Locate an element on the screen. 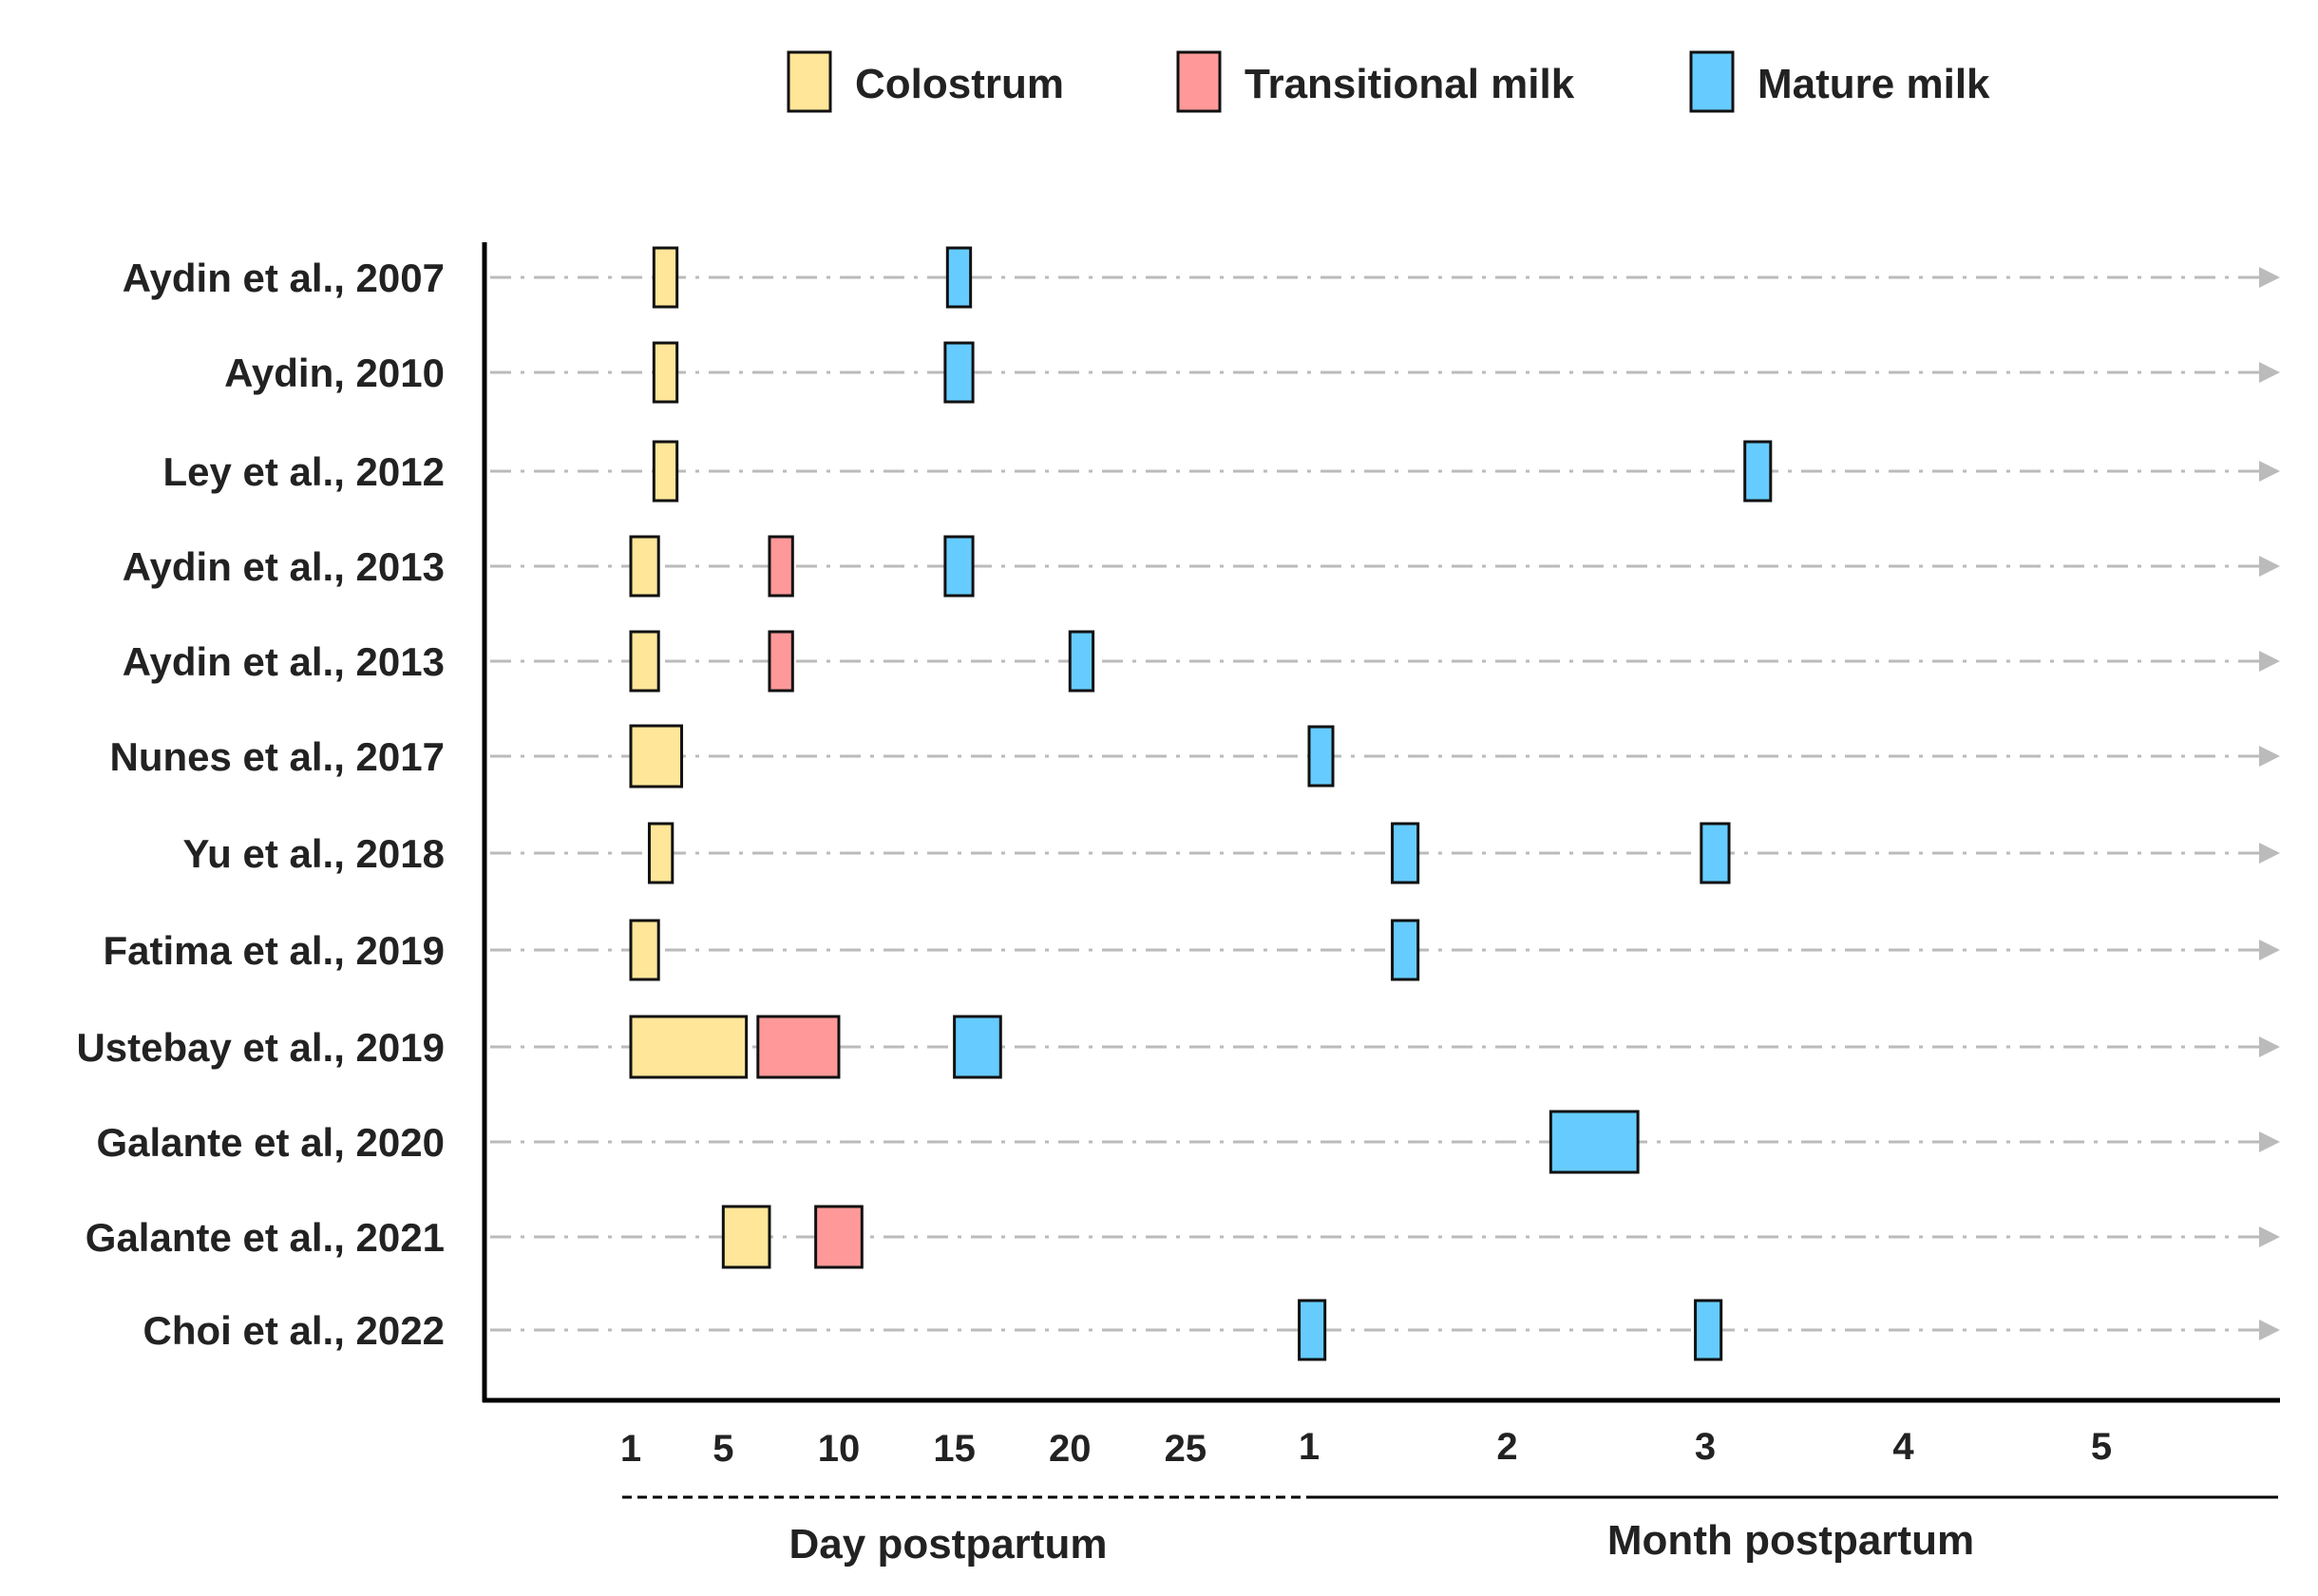 The height and width of the screenshot is (1596, 2318). row-label: Choi et al., 2022 is located at coordinates (294, 1330).